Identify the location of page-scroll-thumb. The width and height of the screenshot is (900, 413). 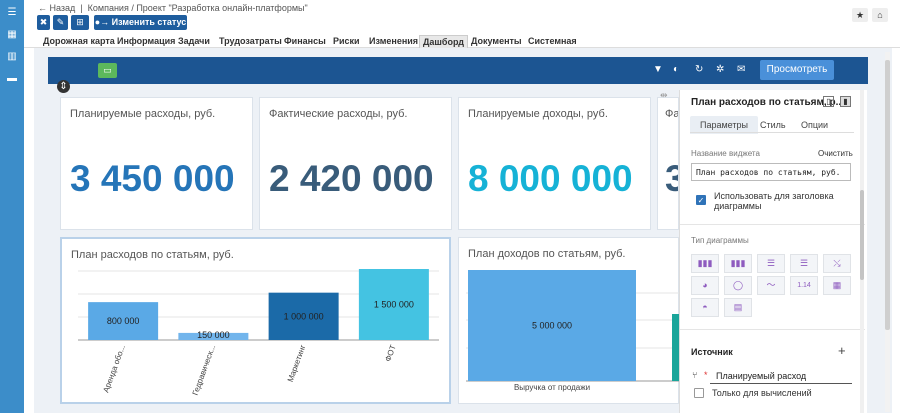
(887, 195).